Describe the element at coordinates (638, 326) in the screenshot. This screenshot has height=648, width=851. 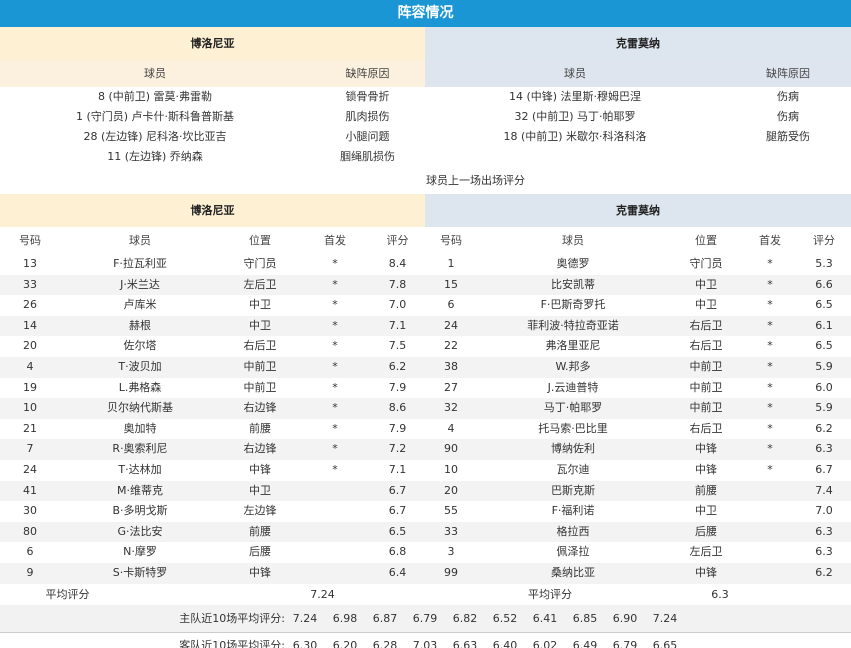
I see `away-player-entry: 24 菲利波·特拉奇亚诺 右后卫 * 6.1` at that location.